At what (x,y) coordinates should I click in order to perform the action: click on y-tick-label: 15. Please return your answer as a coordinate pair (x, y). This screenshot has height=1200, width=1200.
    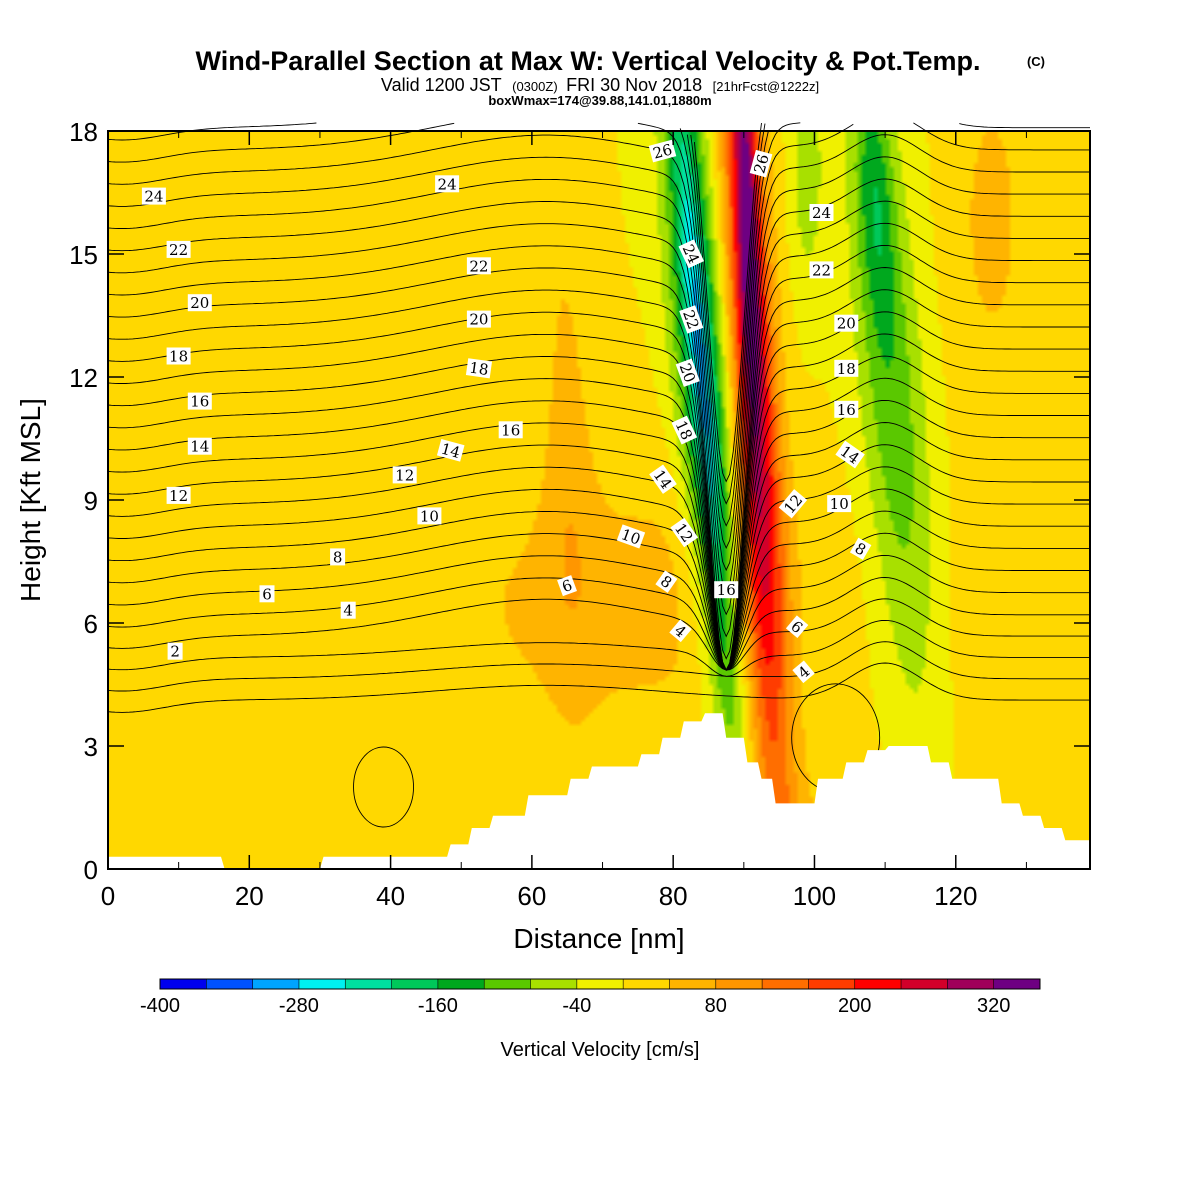
    Looking at the image, I should click on (83, 255).